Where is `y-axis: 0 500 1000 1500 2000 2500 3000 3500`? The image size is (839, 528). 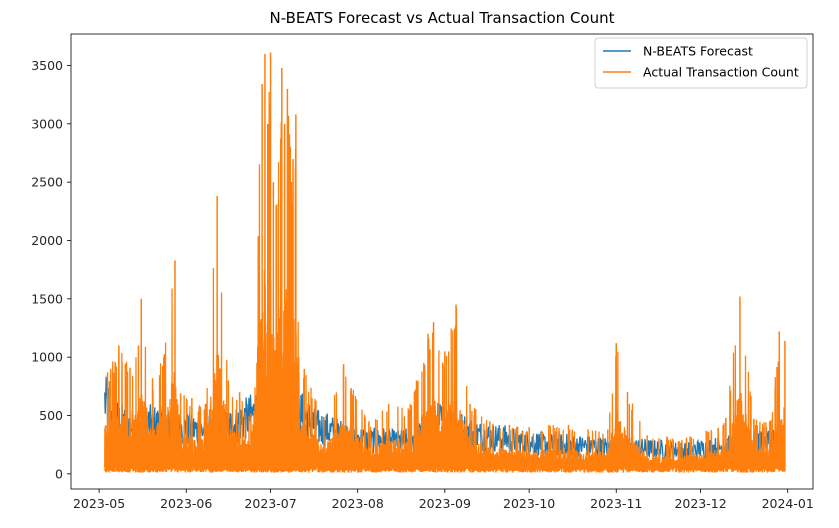
y-axis: 0 500 1000 1500 2000 2500 3000 3500 is located at coordinates (51, 269).